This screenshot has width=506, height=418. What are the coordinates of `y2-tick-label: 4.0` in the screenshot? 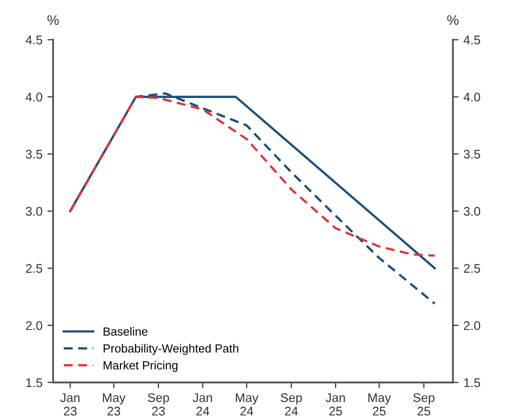 It's located at (472, 97).